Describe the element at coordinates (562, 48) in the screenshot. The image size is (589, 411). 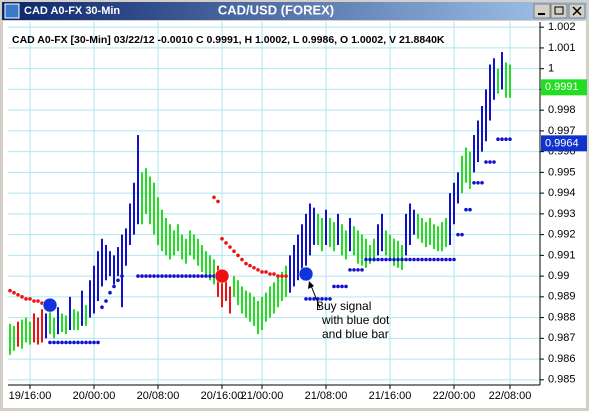
I see `y-tick-label: 1.001` at that location.